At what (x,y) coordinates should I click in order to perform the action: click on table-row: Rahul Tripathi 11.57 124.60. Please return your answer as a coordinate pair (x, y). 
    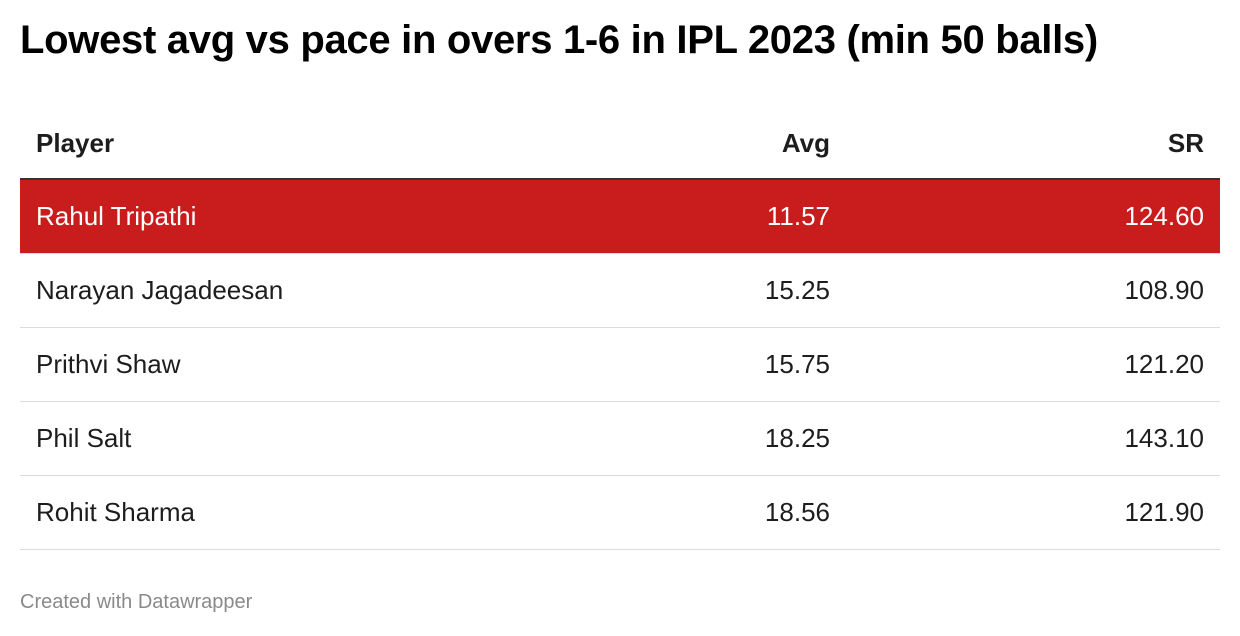
    Looking at the image, I should click on (620, 217).